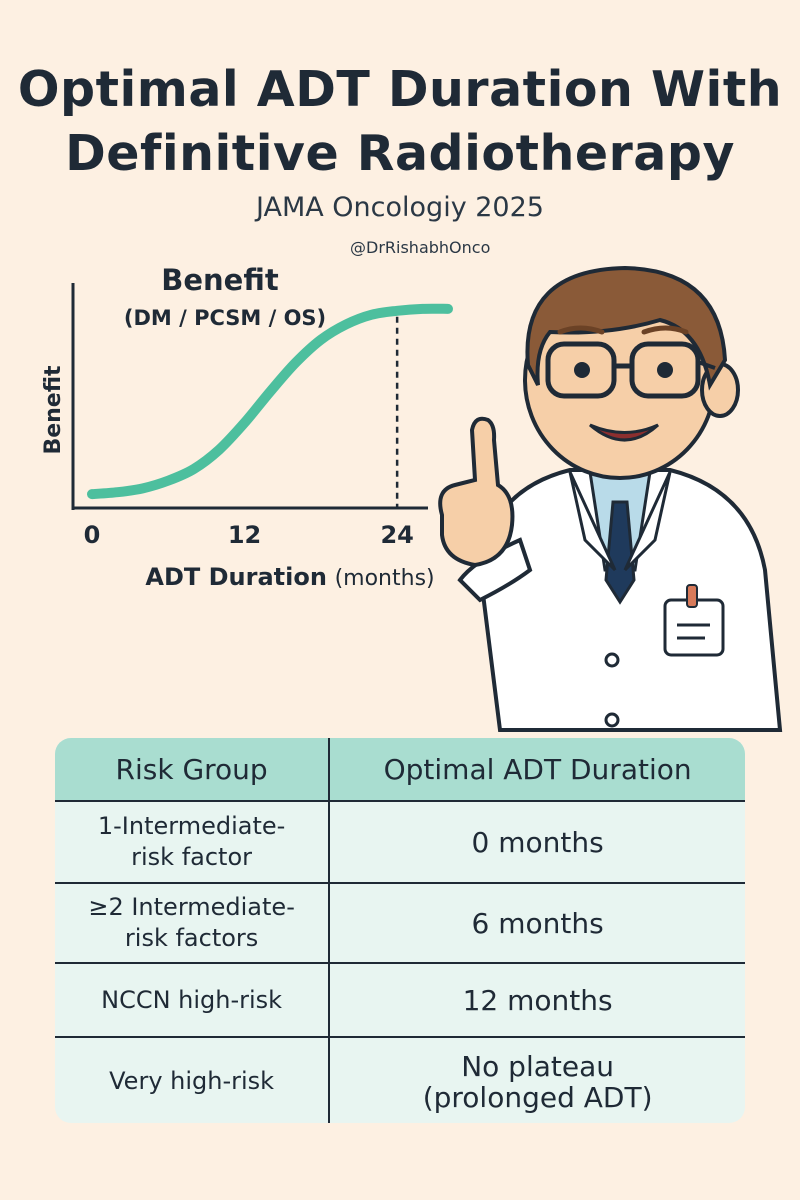 This screenshot has height=1200, width=800. I want to click on table-row: Very high-risk No plateau (prolonged ADT), so click(400, 1080).